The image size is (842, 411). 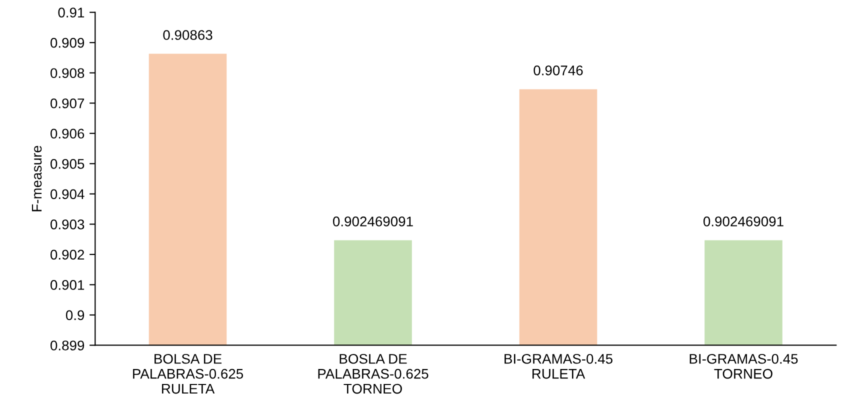 I want to click on y-axis-title: F-measure, so click(x=37, y=179).